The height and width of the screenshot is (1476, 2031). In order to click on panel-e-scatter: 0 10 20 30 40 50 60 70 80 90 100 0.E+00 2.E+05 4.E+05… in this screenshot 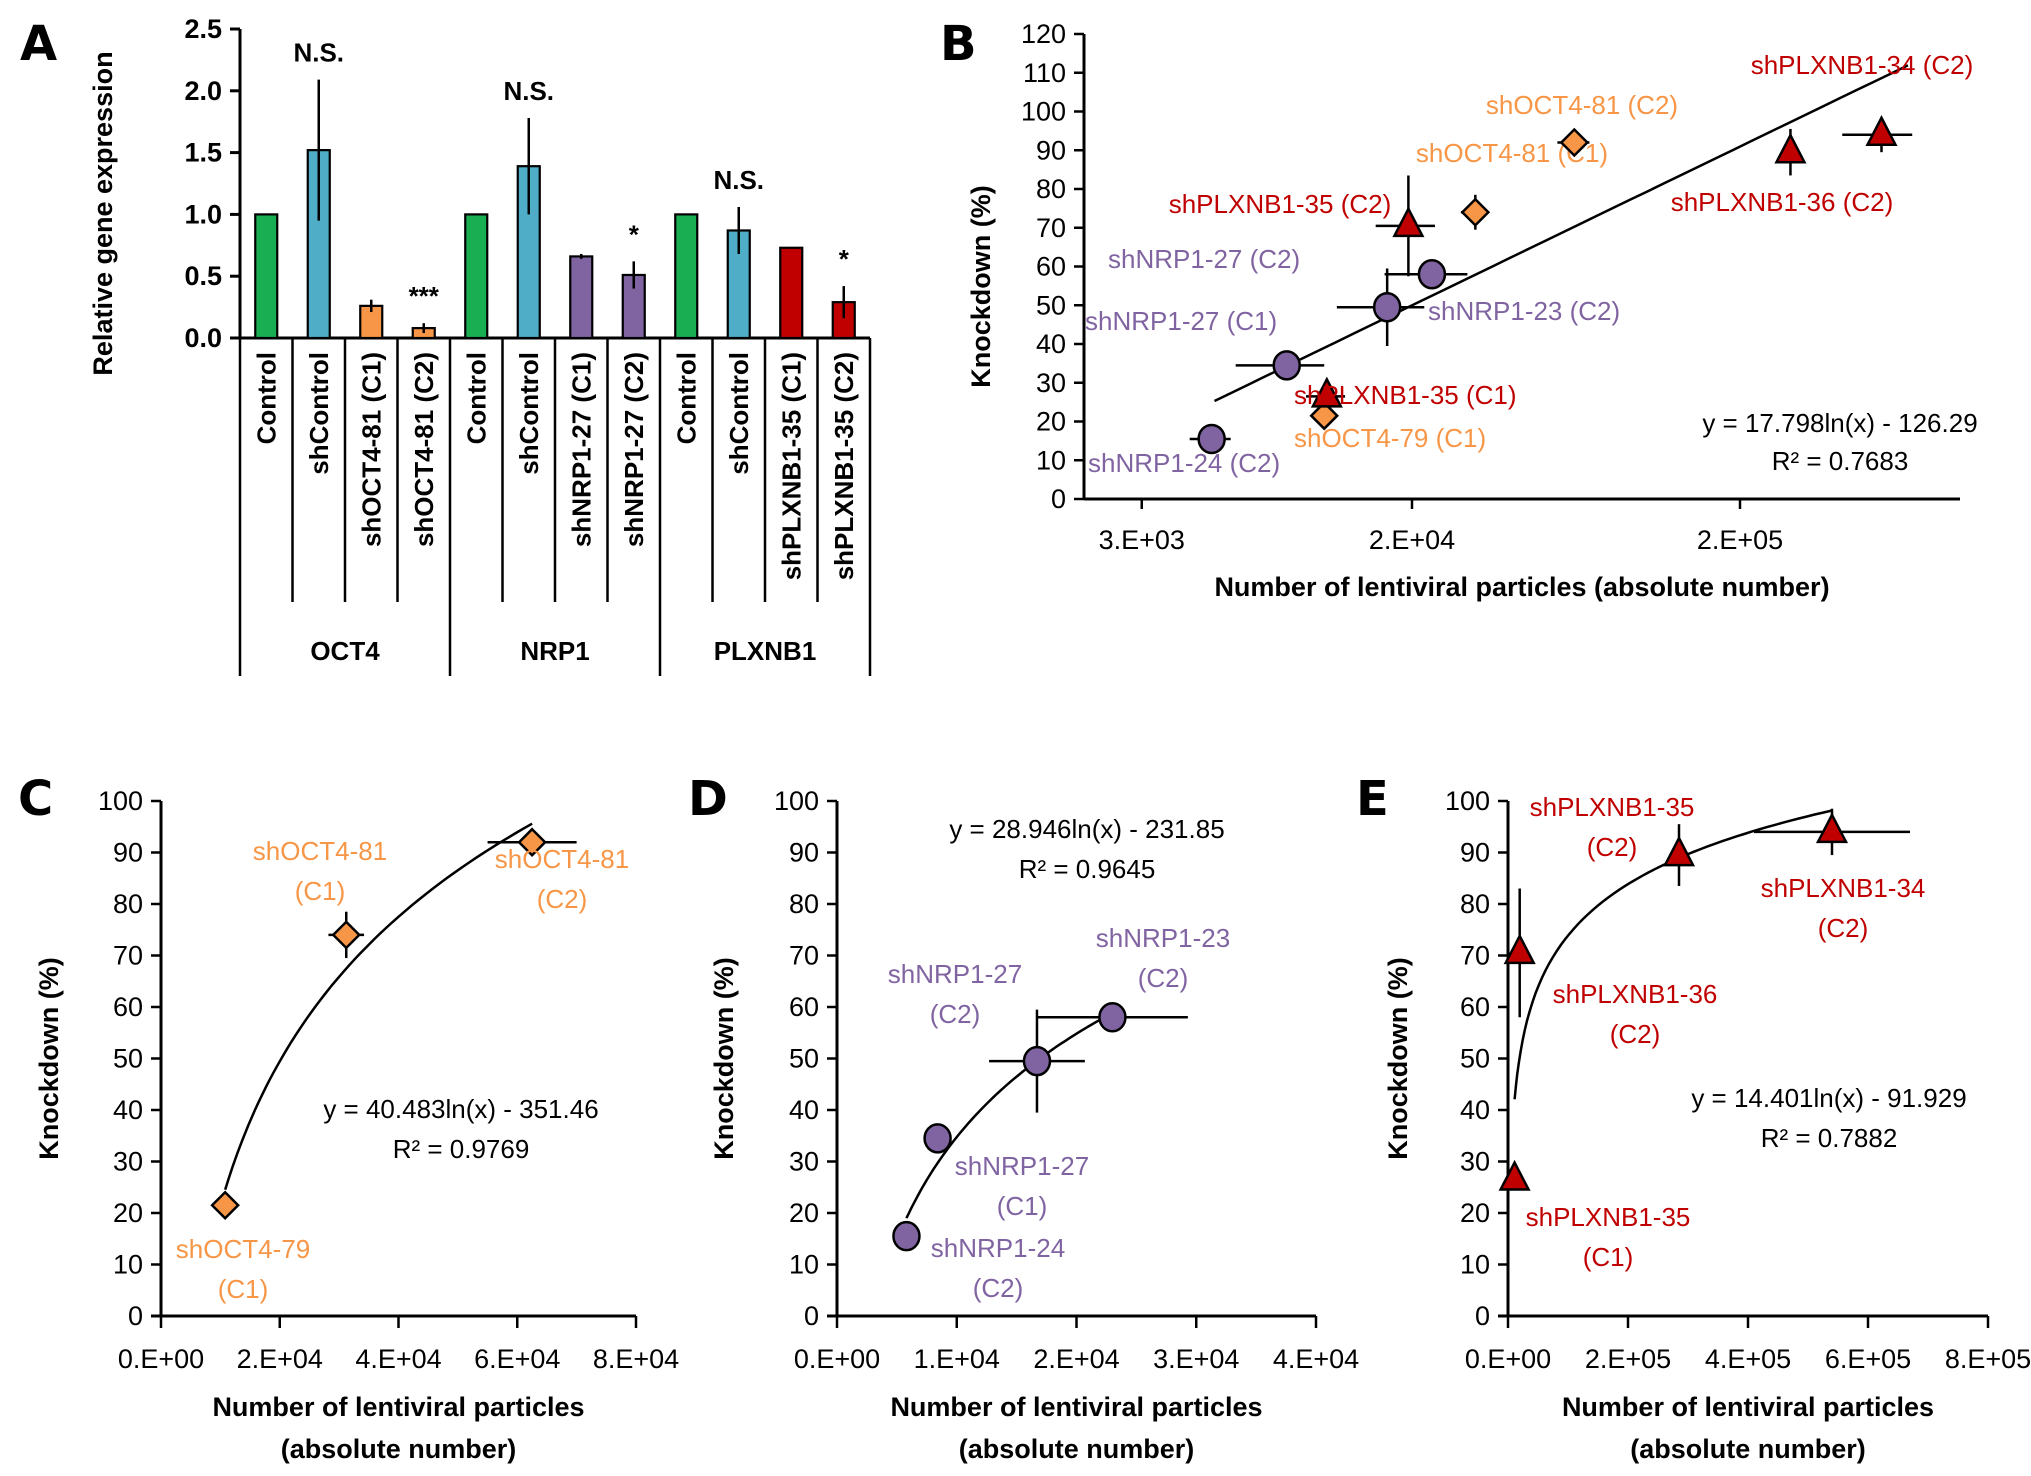, I will do `click(1707, 1125)`.